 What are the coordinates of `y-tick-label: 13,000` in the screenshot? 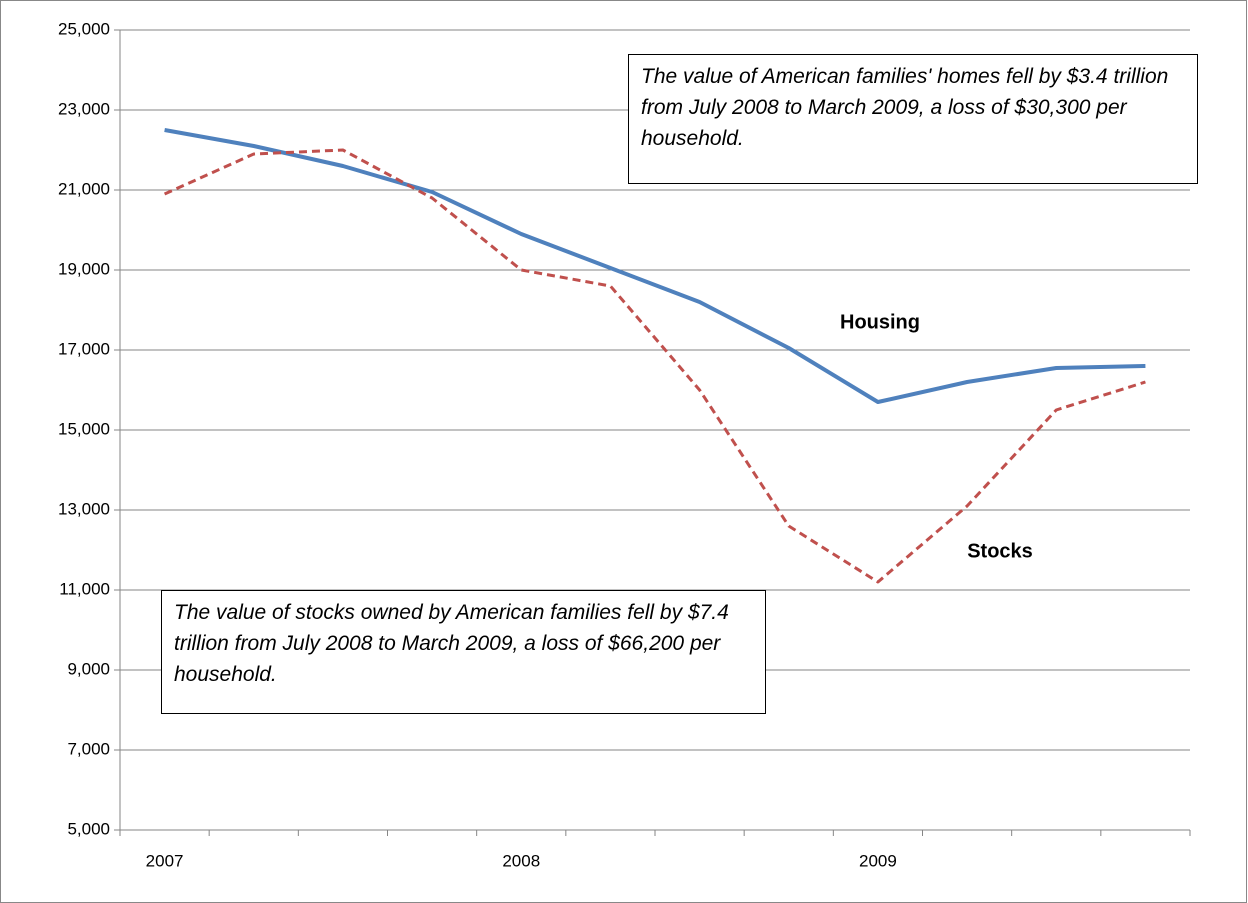 It's located at (84, 508).